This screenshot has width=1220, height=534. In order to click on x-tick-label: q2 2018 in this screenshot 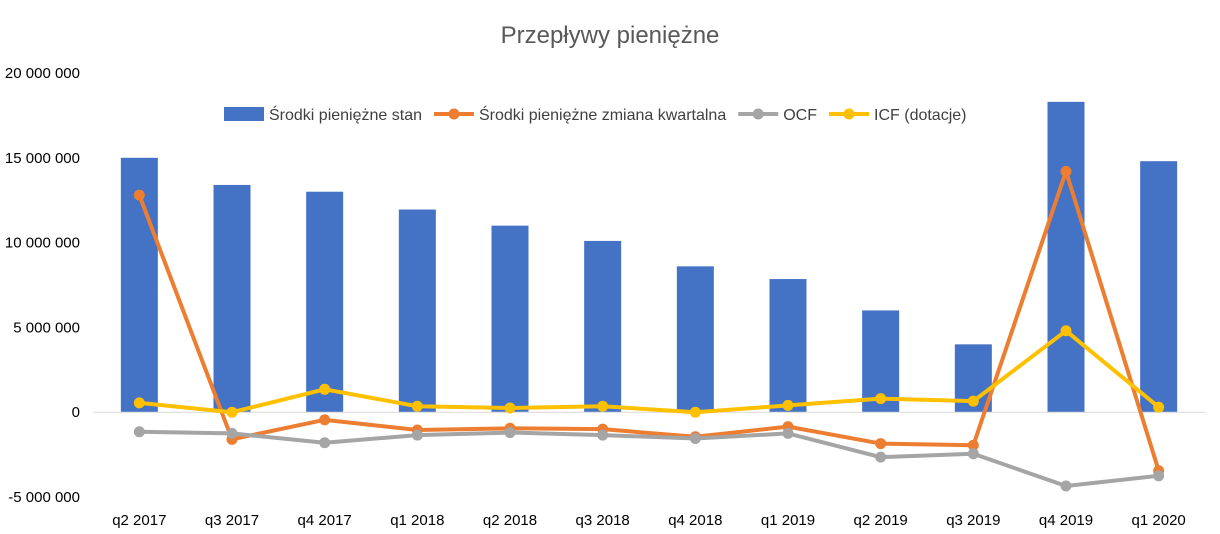, I will do `click(510, 520)`.